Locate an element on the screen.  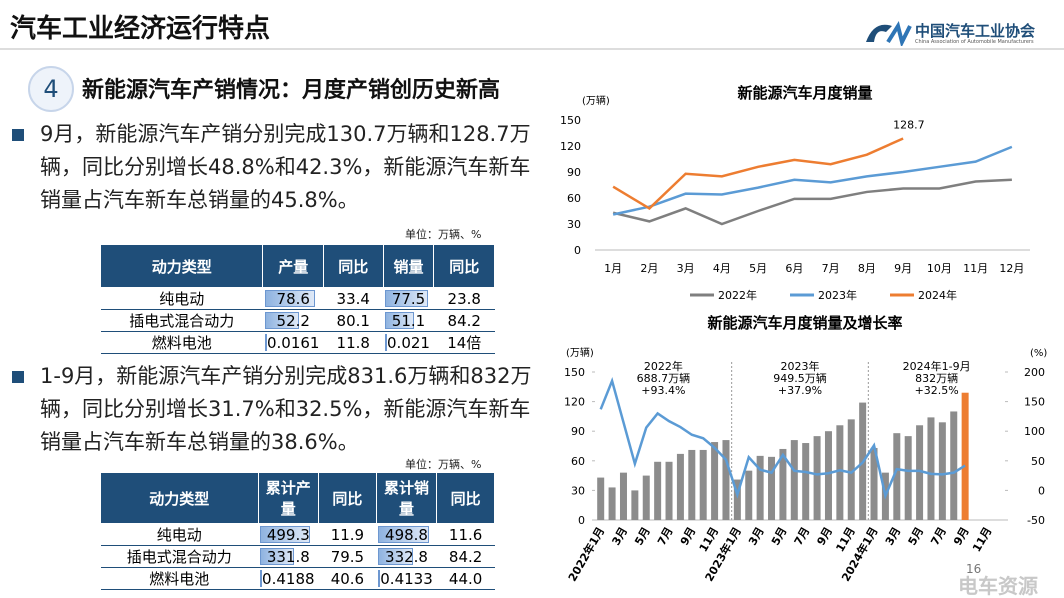
y-tick-label: 150 is located at coordinates (570, 120).